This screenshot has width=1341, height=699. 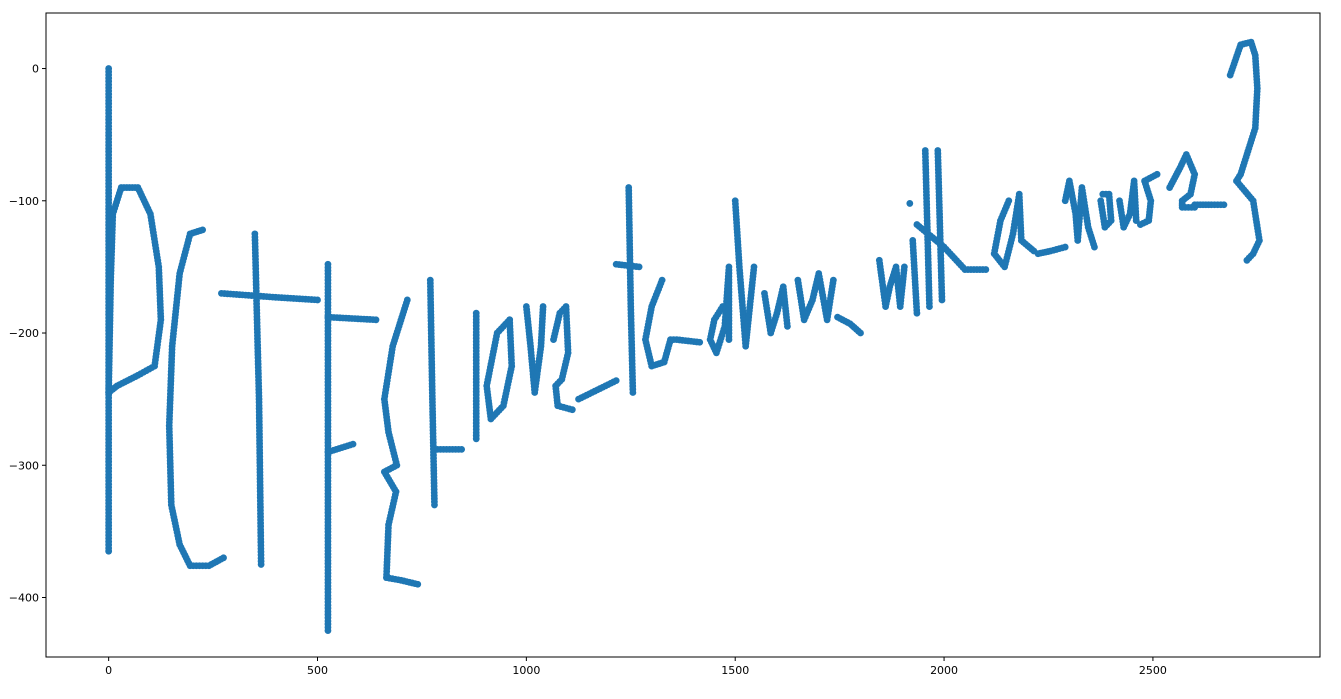 What do you see at coordinates (24, 201) in the screenshot?
I see `y-tick-label: −100` at bounding box center [24, 201].